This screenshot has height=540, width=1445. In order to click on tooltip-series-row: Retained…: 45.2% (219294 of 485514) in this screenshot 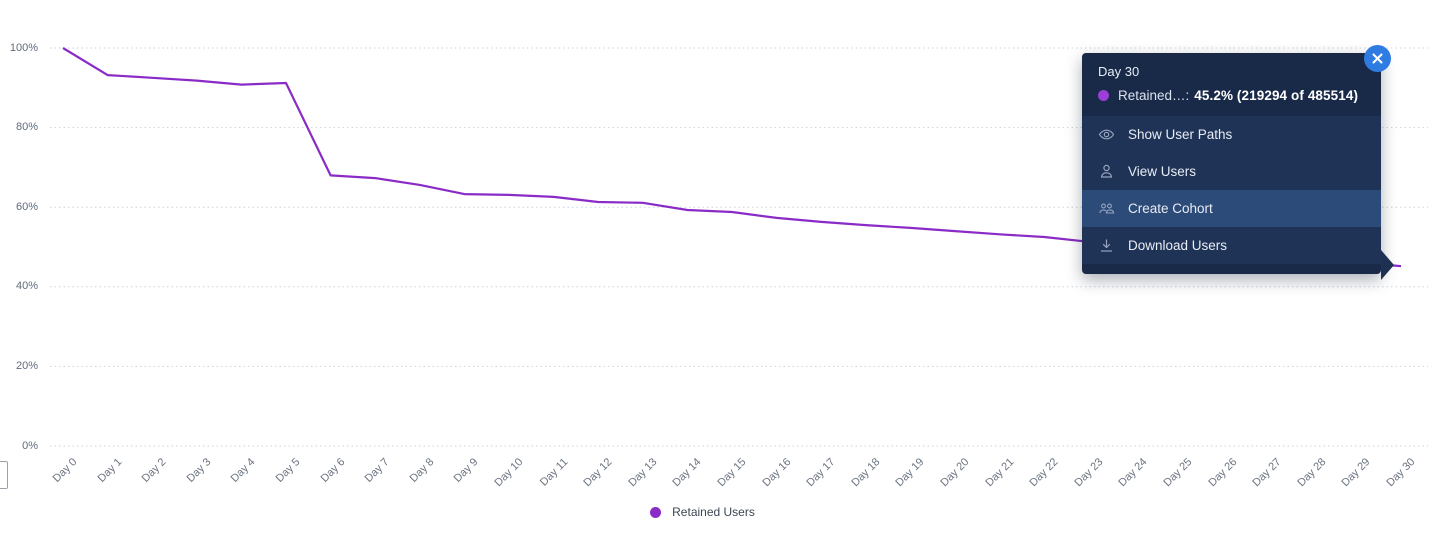, I will do `click(1231, 95)`.